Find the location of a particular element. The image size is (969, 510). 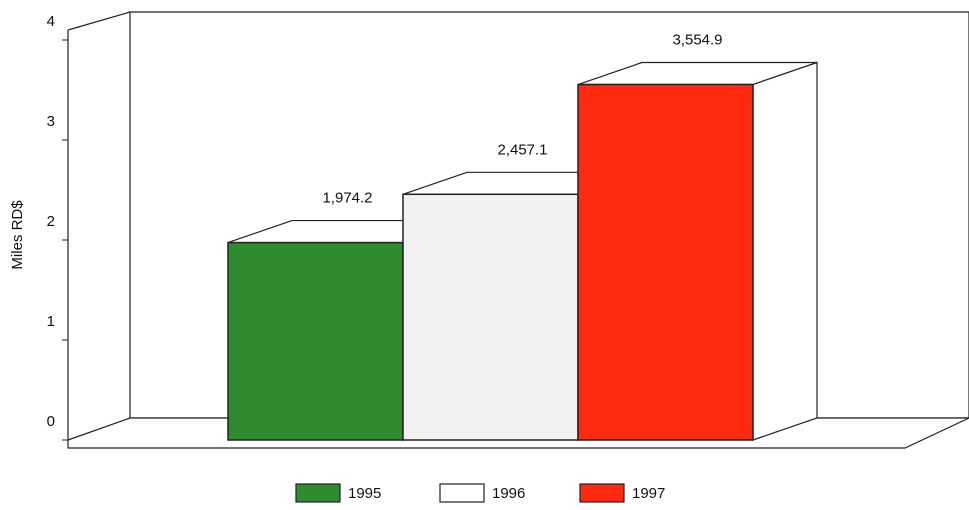

bar-side is located at coordinates (785, 251).